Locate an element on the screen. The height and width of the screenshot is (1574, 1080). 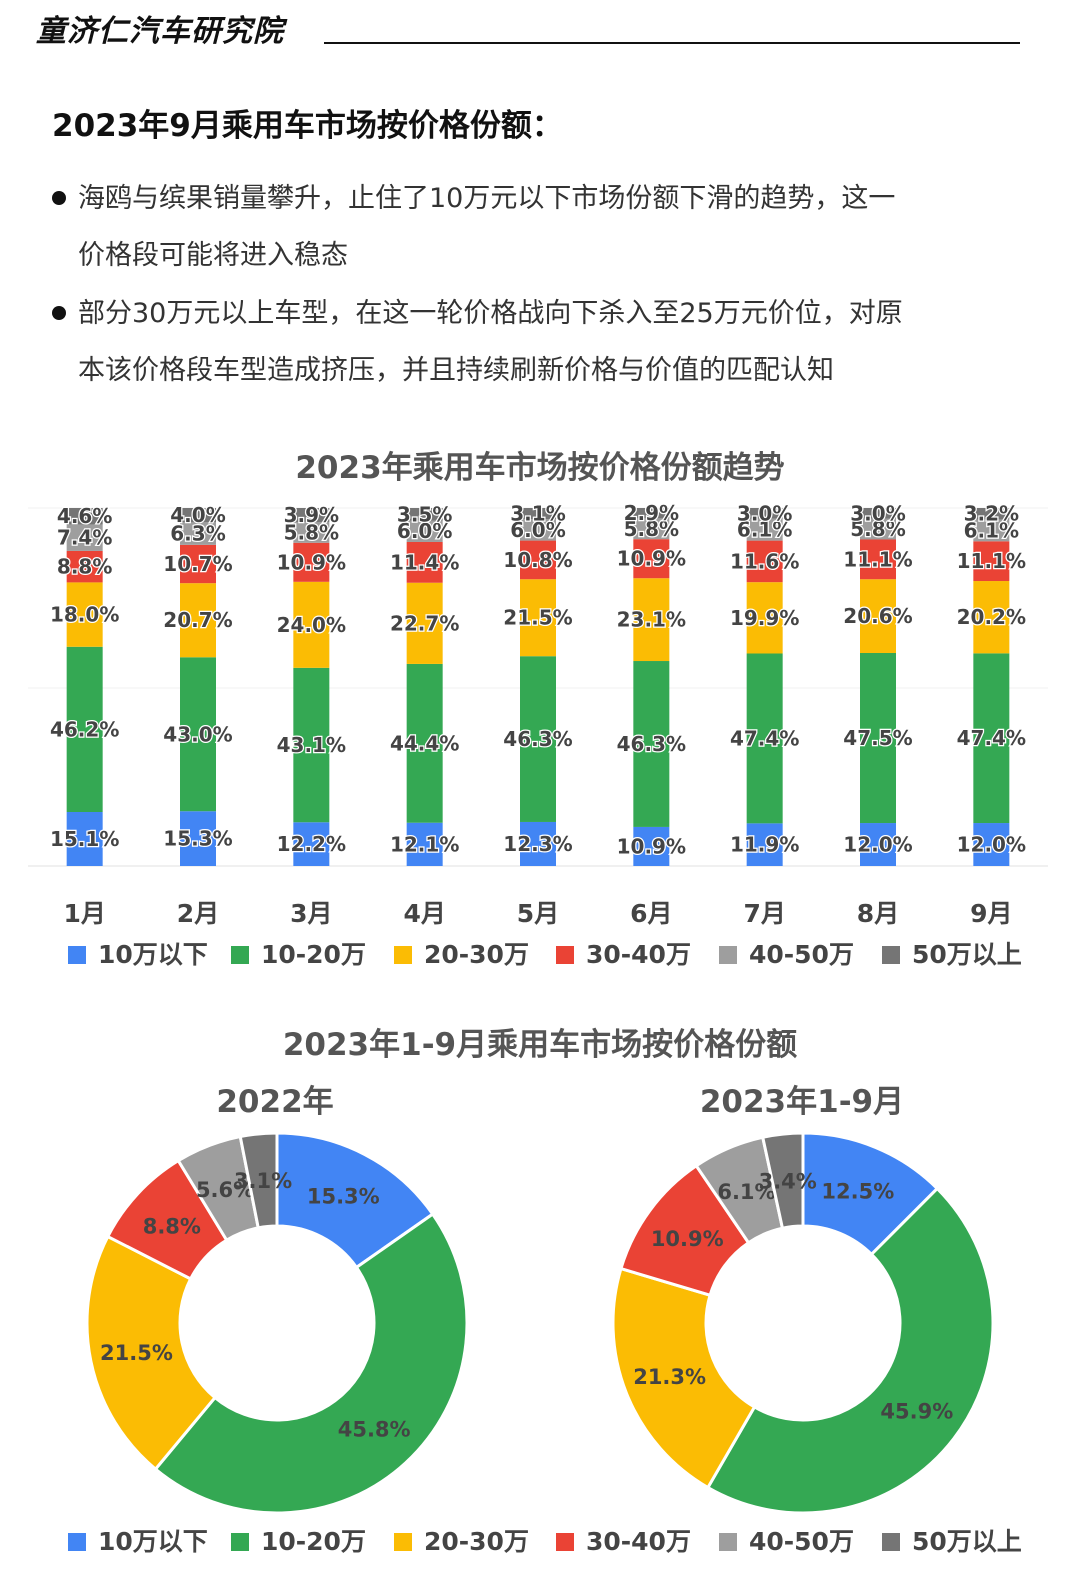
bar-data-label: 4.6% is located at coordinates (84, 516).